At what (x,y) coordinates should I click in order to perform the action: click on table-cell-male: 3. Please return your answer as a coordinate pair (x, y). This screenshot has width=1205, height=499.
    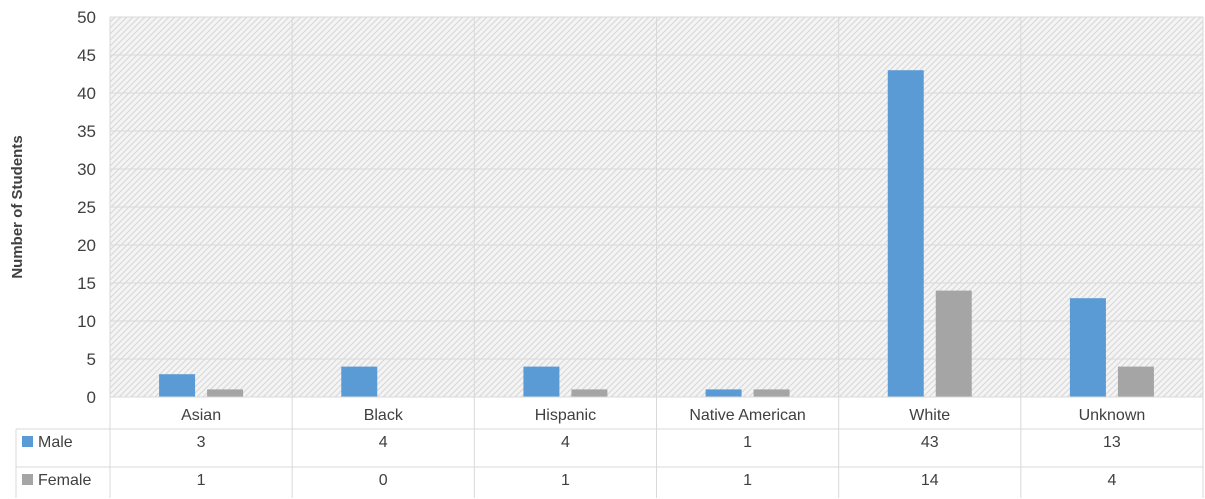
    Looking at the image, I should click on (201, 442).